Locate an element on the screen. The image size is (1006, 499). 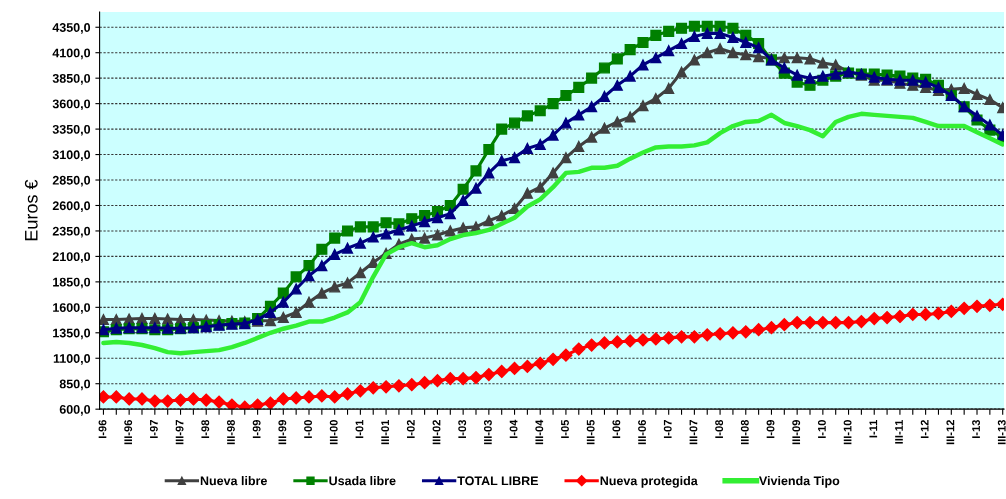
x-tick-label: III-11 is located at coordinates (899, 431).